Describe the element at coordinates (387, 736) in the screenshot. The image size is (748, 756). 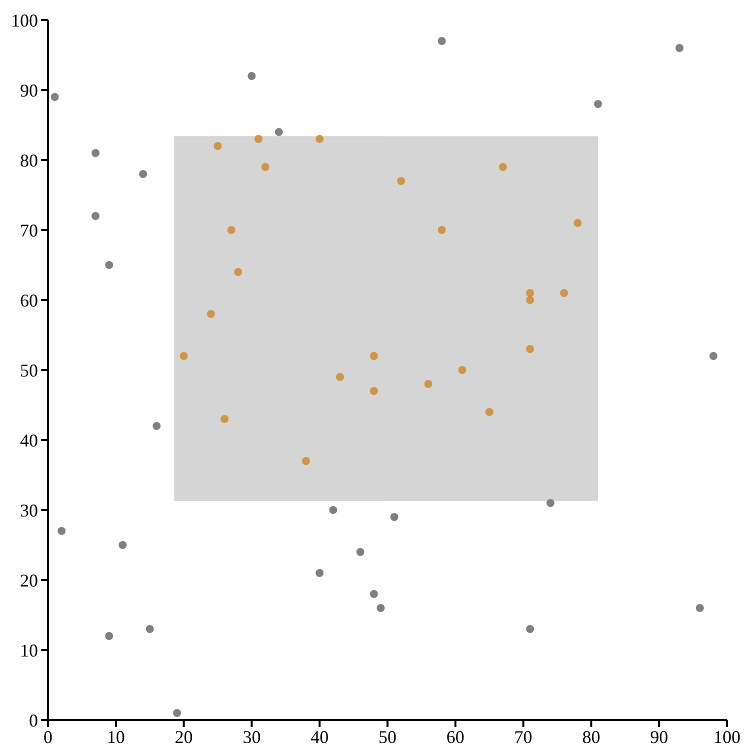
I see `x-tick-label: 50` at that location.